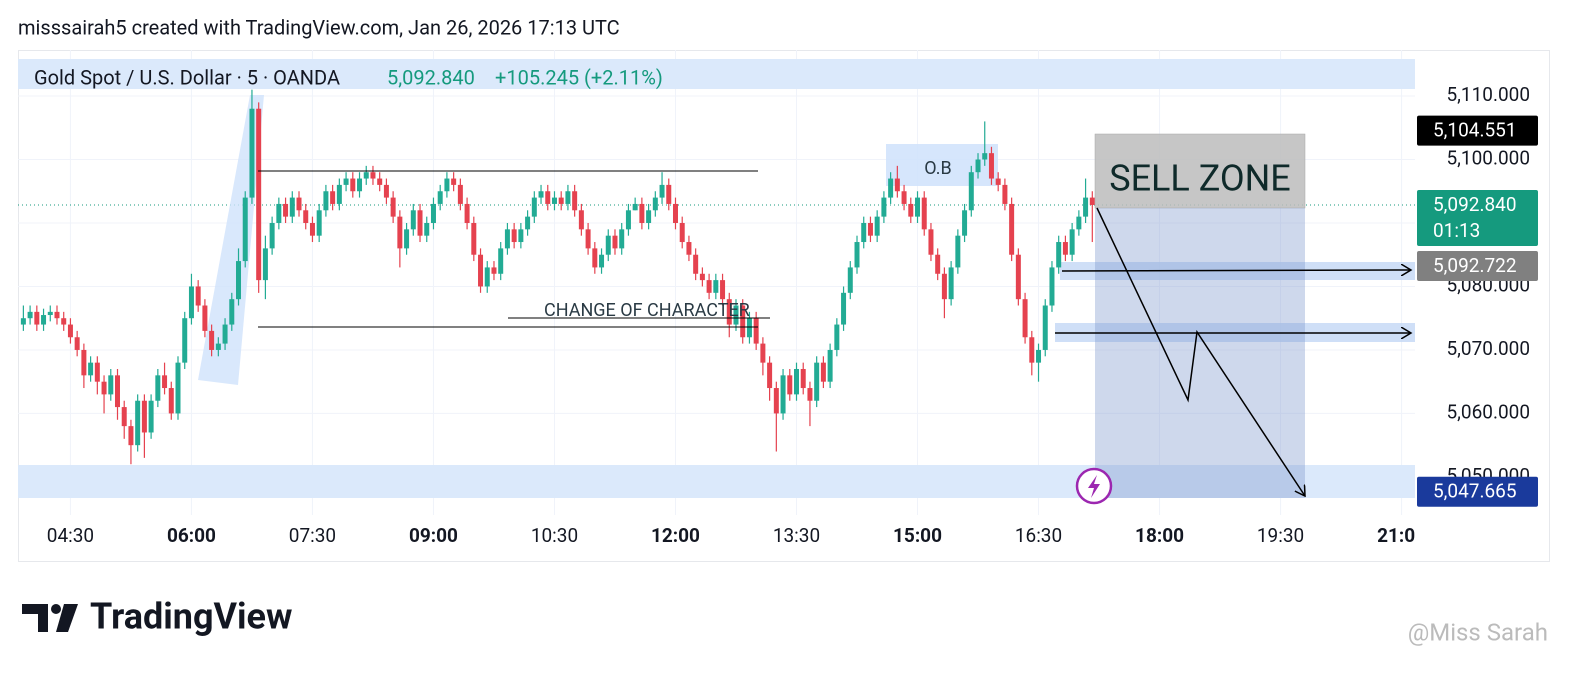 The width and height of the screenshot is (1579, 683). Describe the element at coordinates (1401, 535) in the screenshot. I see `x-tick-label: 21:00` at that location.